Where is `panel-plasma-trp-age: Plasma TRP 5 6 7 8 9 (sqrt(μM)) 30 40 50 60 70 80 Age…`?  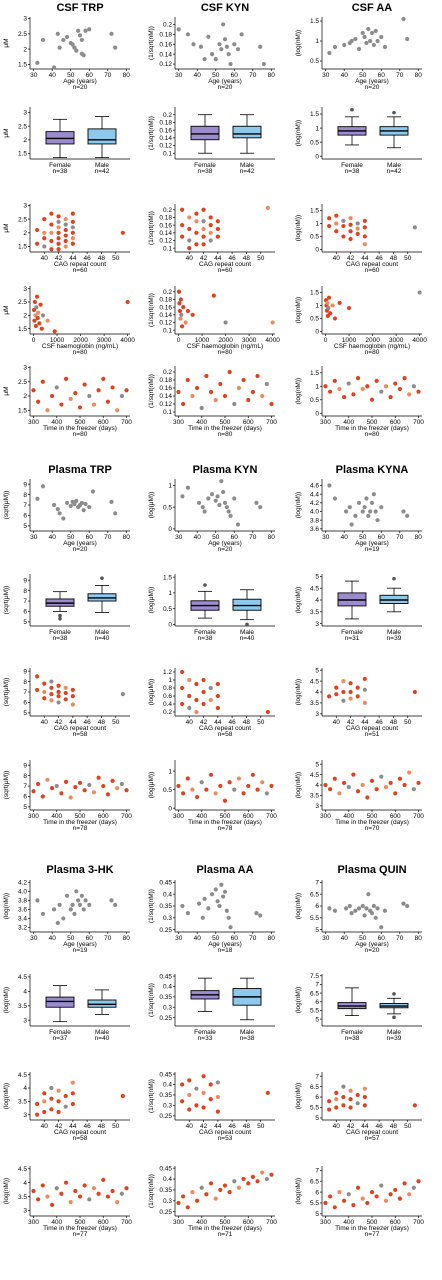 panel-plasma-trp-age: Plasma TRP 5 6 7 8 9 (sqrt(μM)) 30 40 50 60 70 80 Age… is located at coordinates (66, 508).